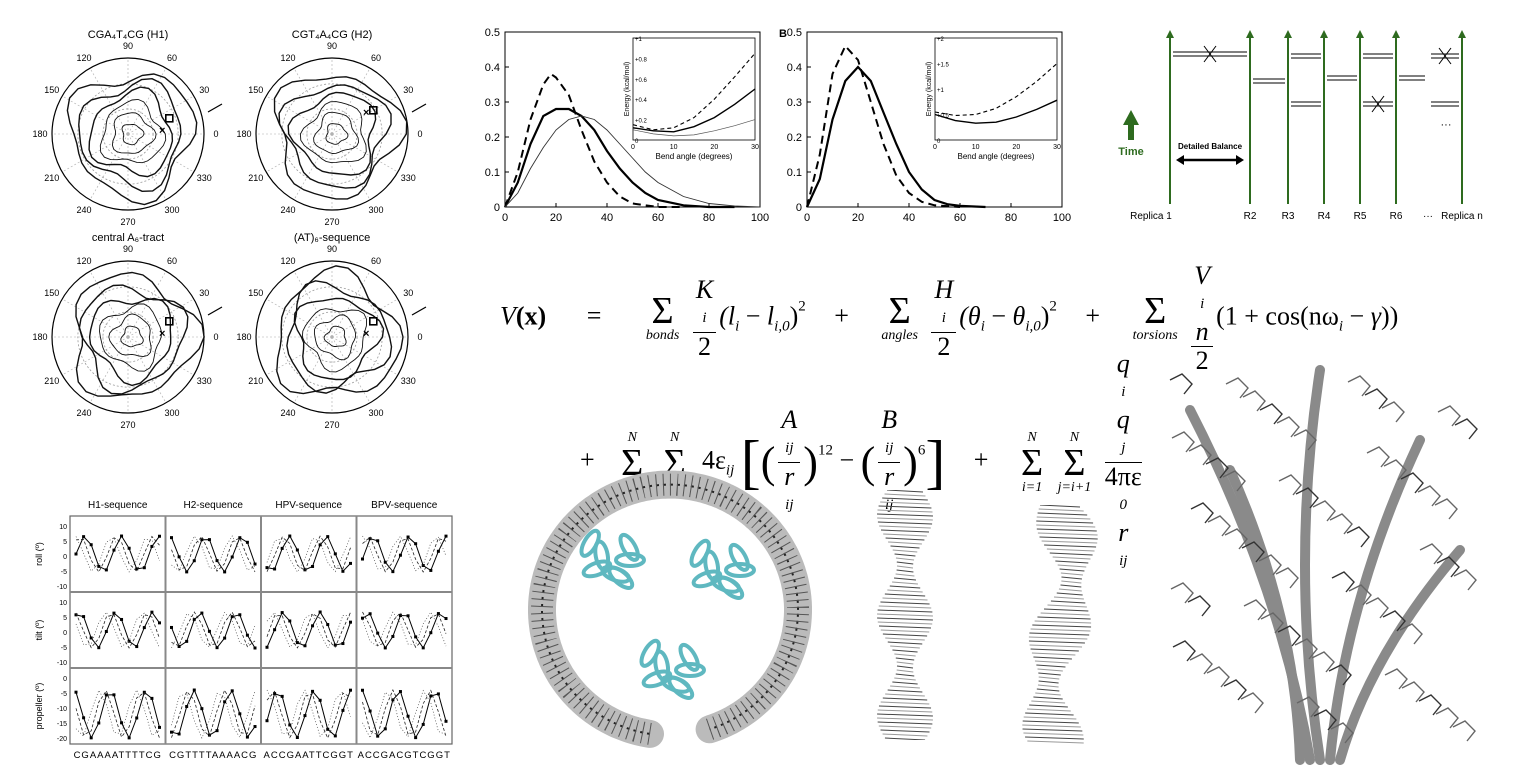 The image size is (1528, 774). Describe the element at coordinates (1462, 216) in the screenshot. I see `replica-label: Replica n` at that location.